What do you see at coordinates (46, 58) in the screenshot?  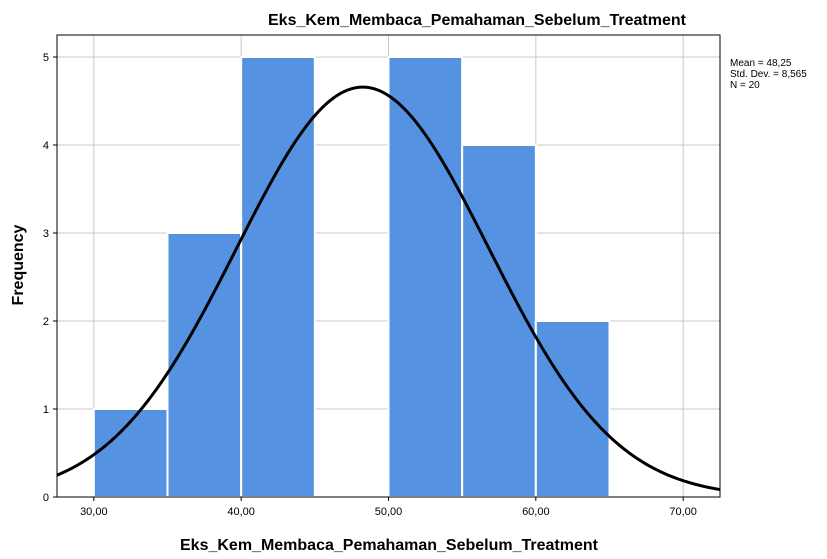 I see `y-tick-label: 5` at bounding box center [46, 58].